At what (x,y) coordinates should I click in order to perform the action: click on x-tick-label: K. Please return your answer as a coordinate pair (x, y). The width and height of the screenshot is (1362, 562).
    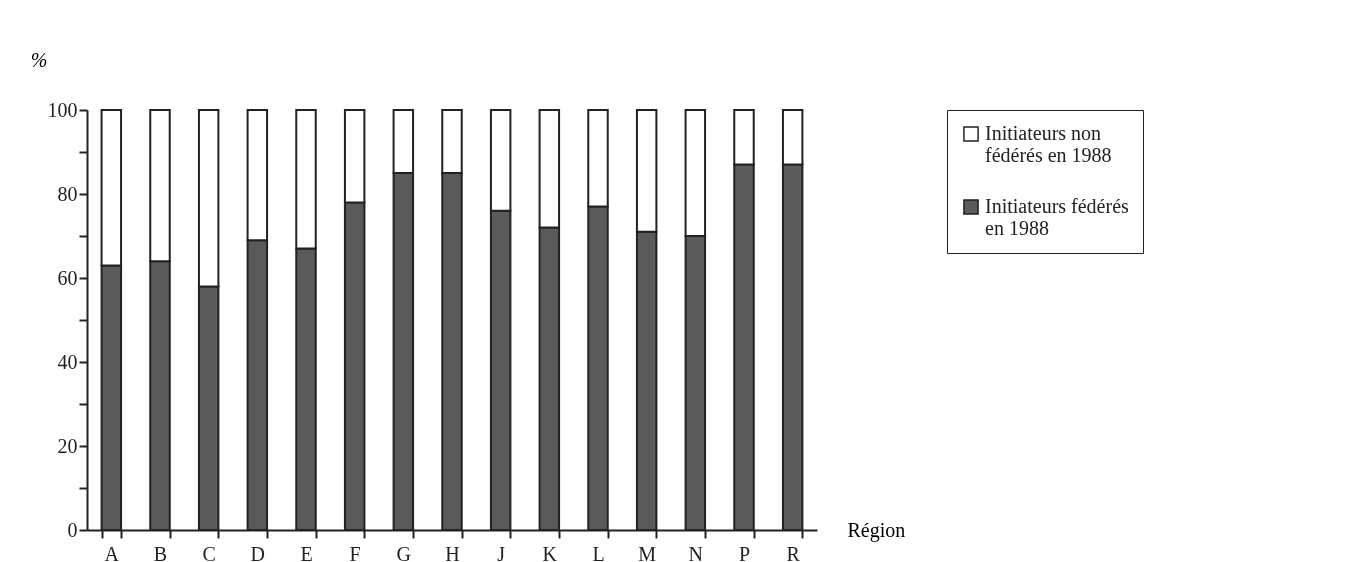
    Looking at the image, I should click on (550, 552).